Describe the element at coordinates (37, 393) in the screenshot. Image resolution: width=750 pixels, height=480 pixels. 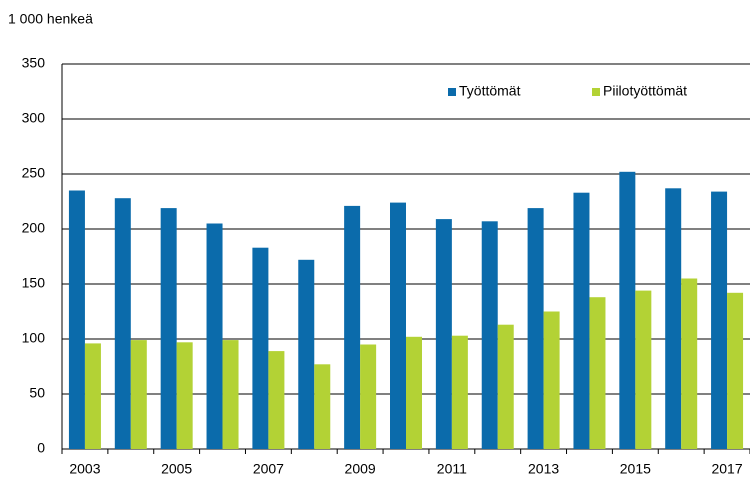
I see `y-tick-label: 50` at that location.